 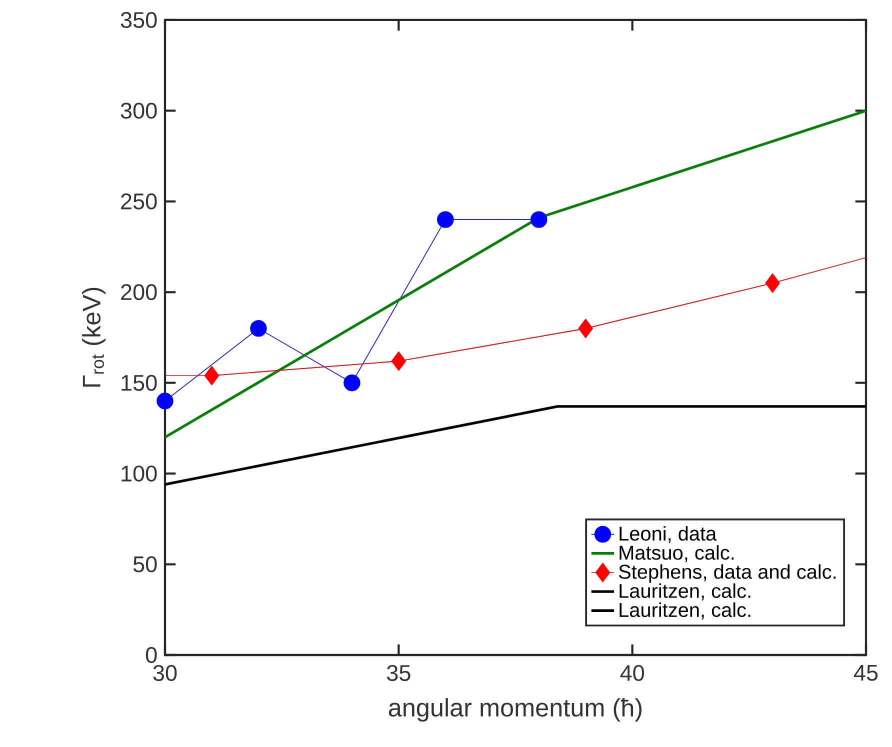 What do you see at coordinates (138, 20) in the screenshot?
I see `y-tick-label: 350` at bounding box center [138, 20].